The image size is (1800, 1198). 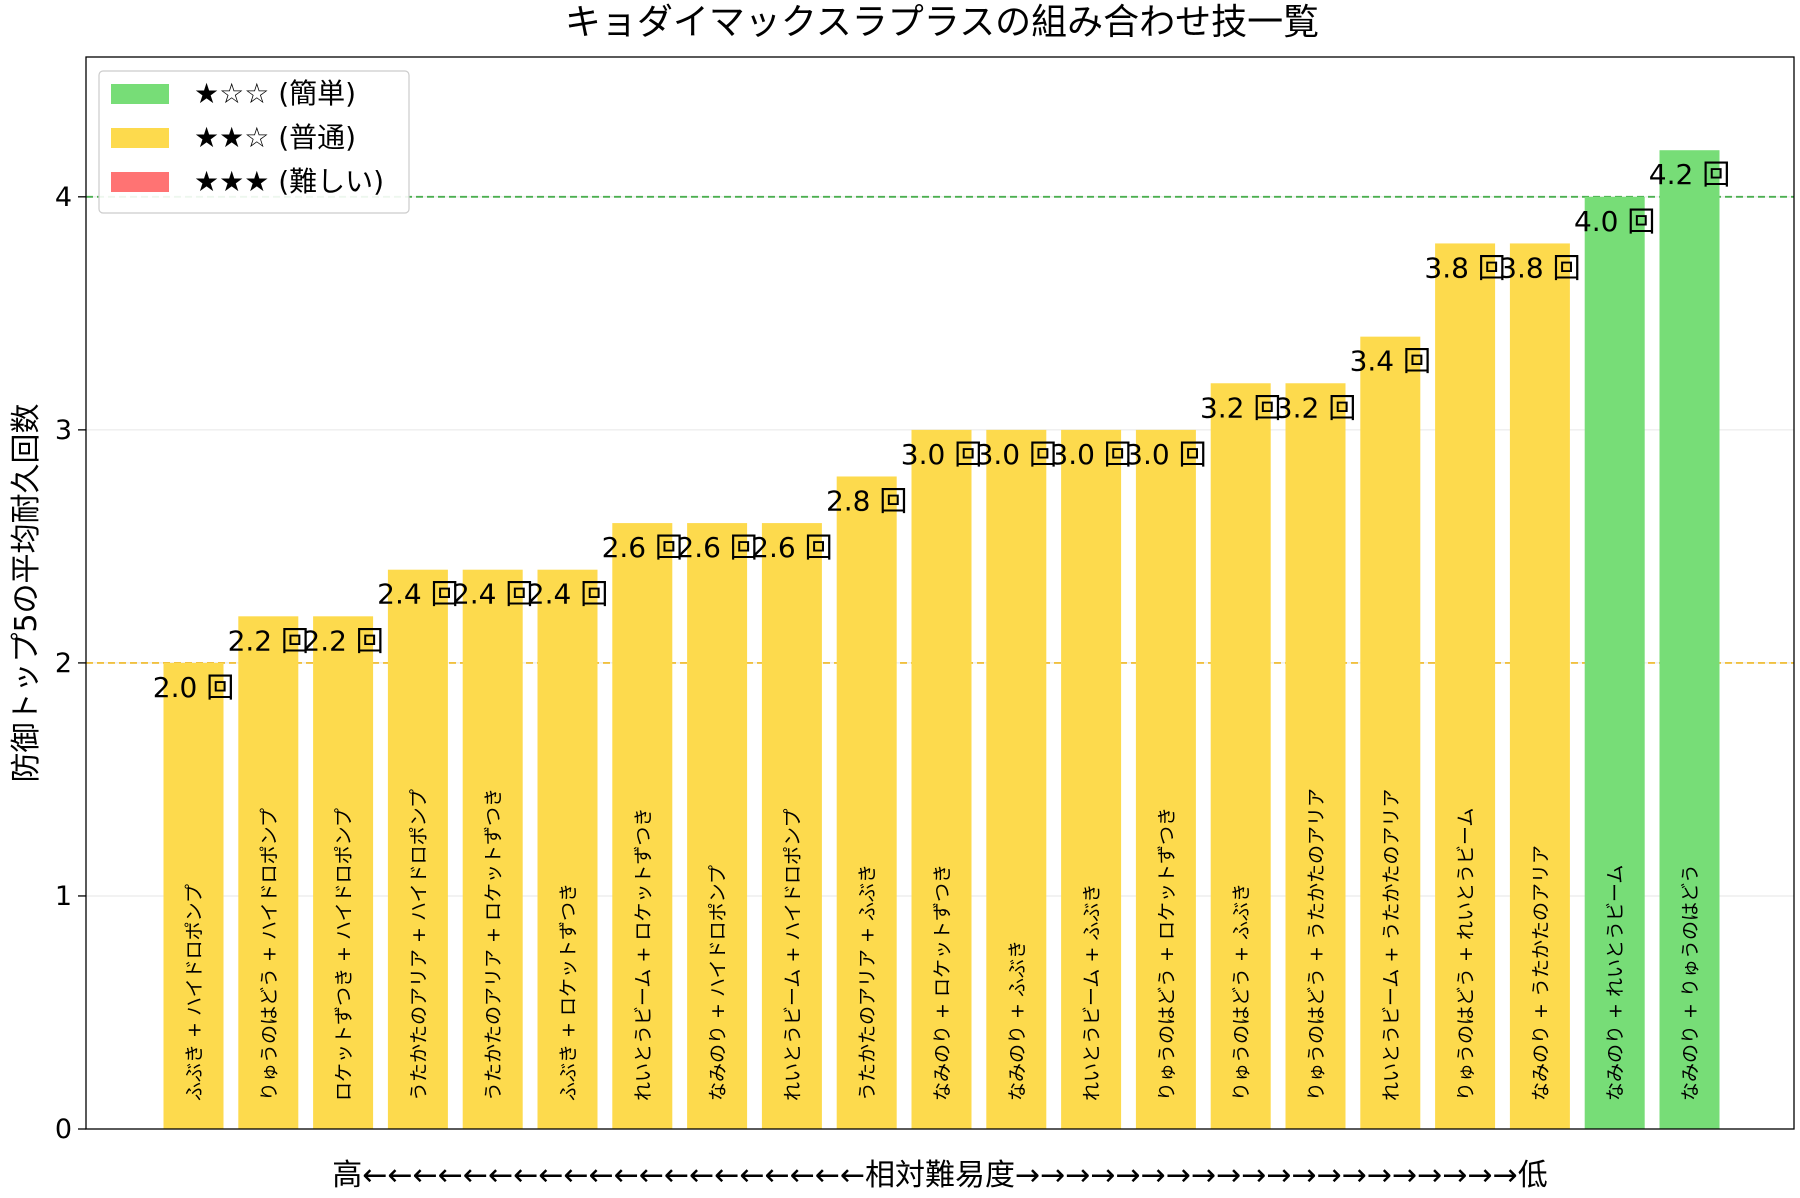 I want to click on y-tick-label: 3, so click(x=63, y=430).